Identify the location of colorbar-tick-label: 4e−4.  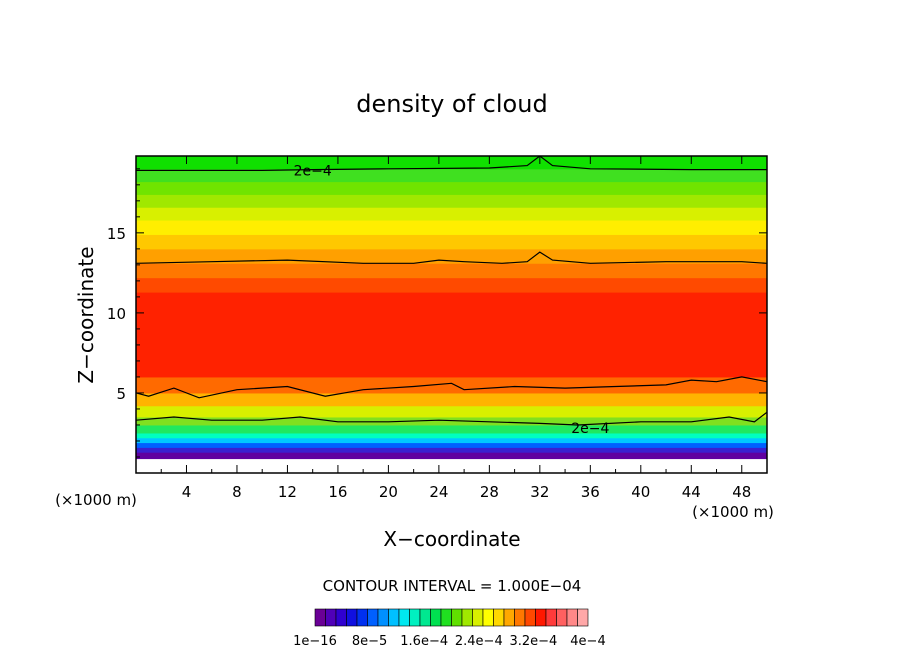
(587, 641).